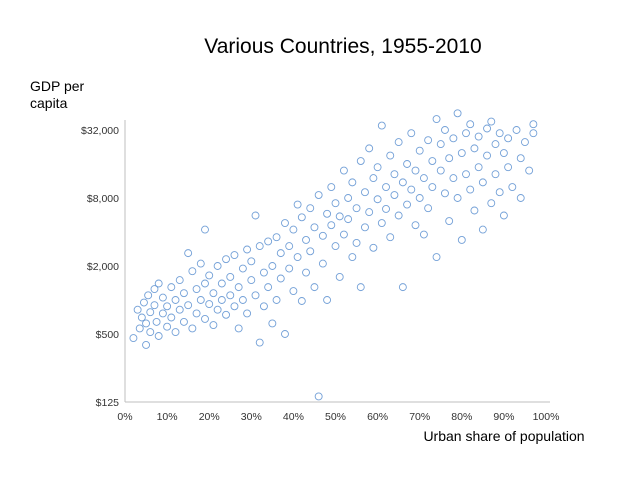  I want to click on y-axis-label-line-1: GDP per, so click(57, 86).